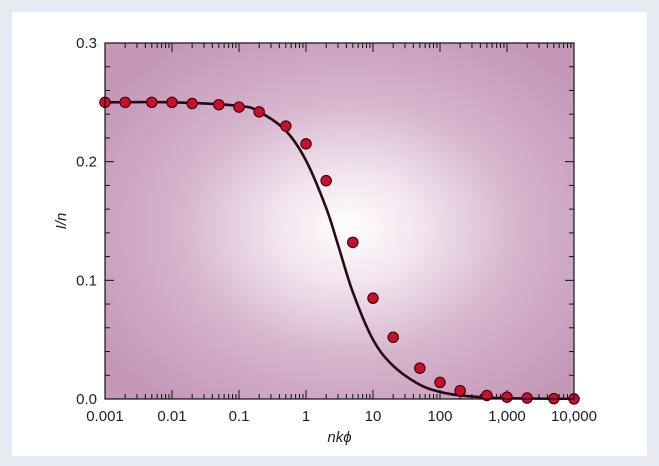 The height and width of the screenshot is (466, 659). I want to click on y-axis-title: I/n, so click(61, 221).